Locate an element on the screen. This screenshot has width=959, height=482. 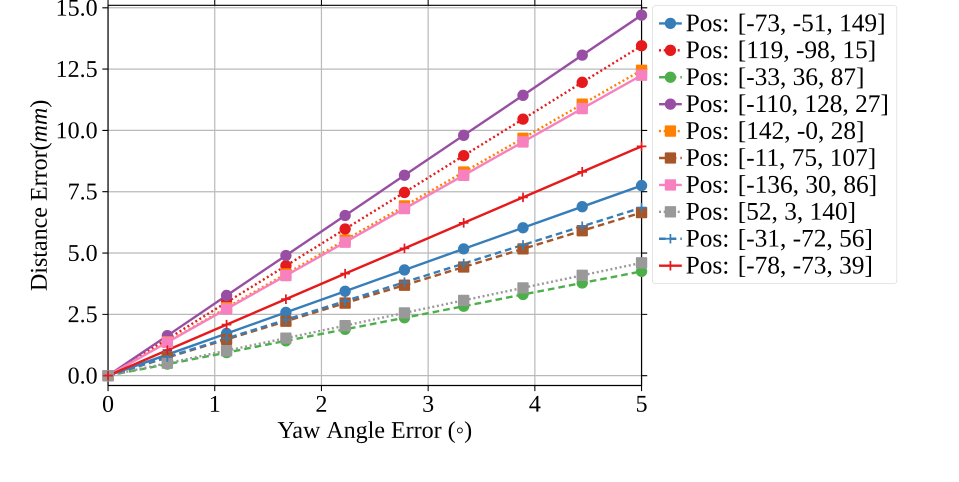
y-tick-label: 7.5 is located at coordinates (83, 192).